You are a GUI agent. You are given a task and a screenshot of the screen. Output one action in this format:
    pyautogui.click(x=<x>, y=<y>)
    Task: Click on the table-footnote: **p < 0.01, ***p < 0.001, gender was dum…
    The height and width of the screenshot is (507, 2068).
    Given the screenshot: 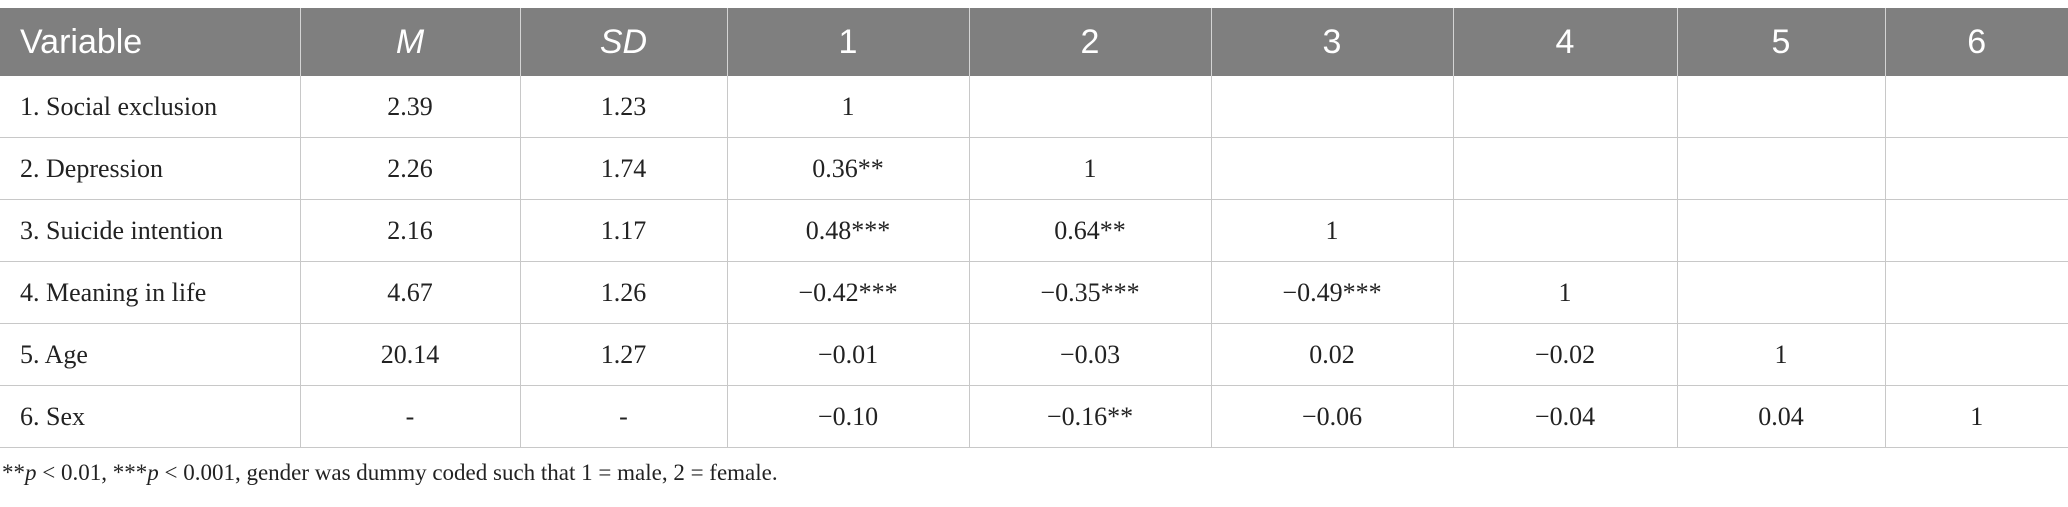 What is the action you would take?
    pyautogui.click(x=390, y=473)
    